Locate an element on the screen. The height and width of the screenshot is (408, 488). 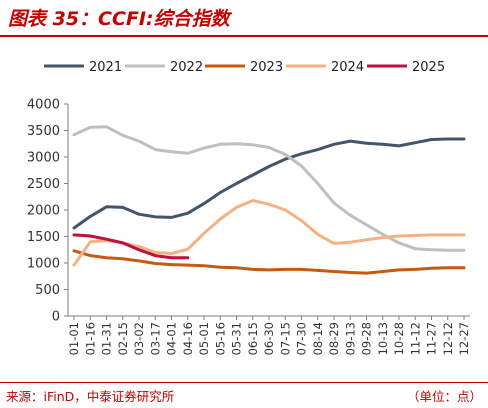
series-line-2024 is located at coordinates (269, 233).